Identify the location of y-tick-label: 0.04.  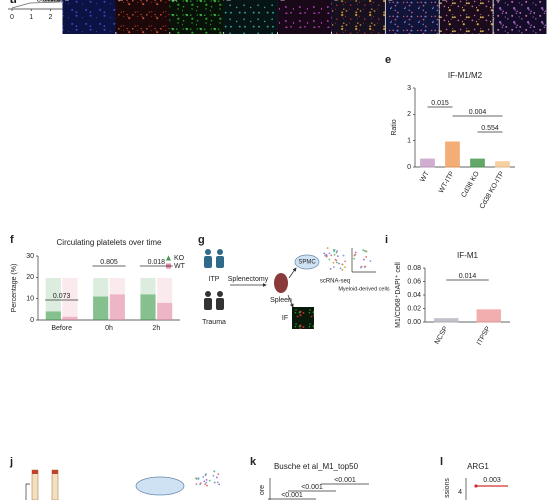
(414, 295).